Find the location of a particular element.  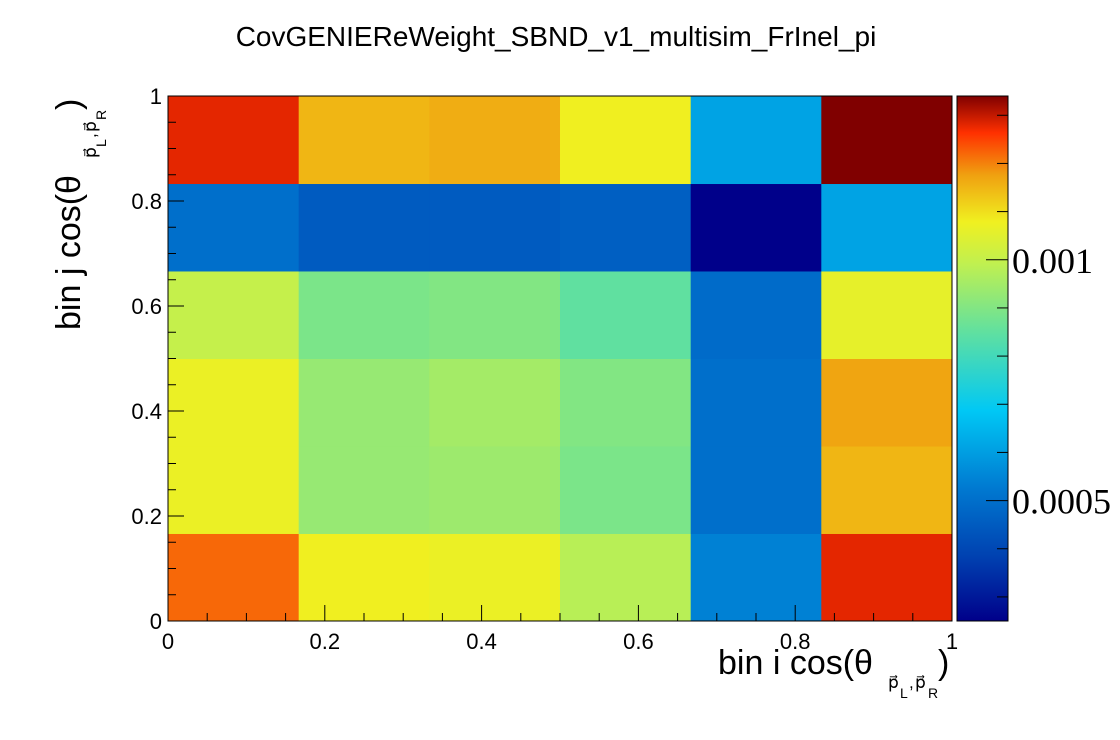

x-axis-label-main: bin i cos(θ is located at coordinates (795, 663).